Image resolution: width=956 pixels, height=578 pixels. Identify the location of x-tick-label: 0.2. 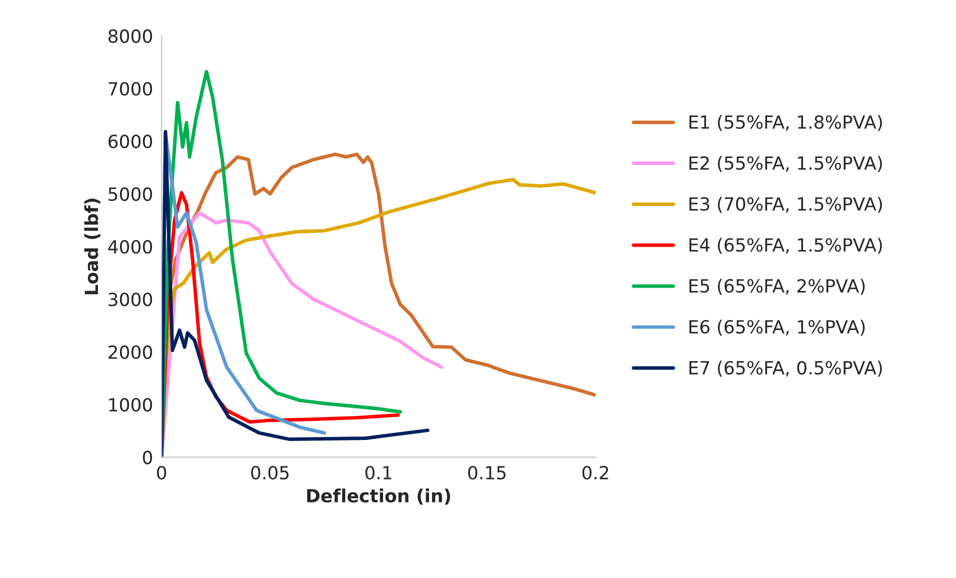
(595, 473).